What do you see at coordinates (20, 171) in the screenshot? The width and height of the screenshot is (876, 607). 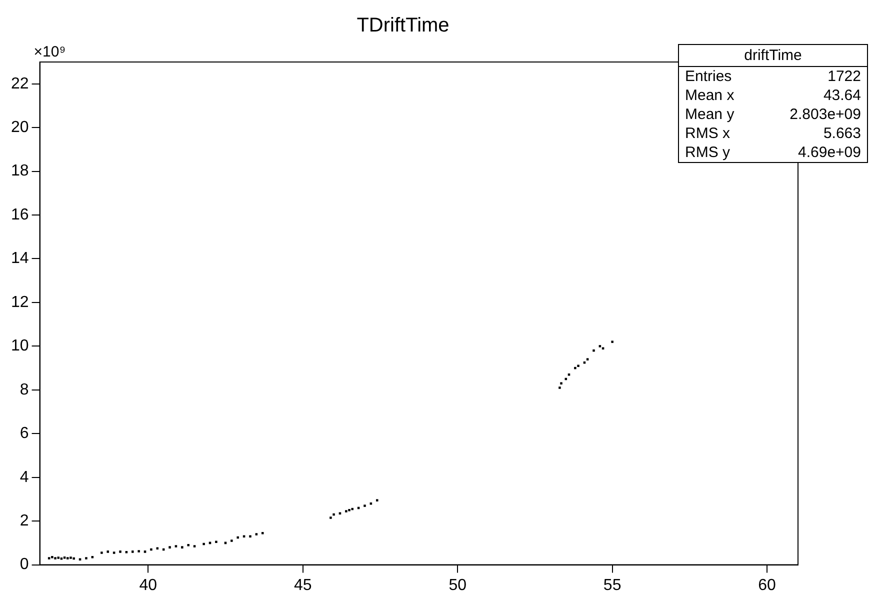 I see `y-tick-label: 18` at bounding box center [20, 171].